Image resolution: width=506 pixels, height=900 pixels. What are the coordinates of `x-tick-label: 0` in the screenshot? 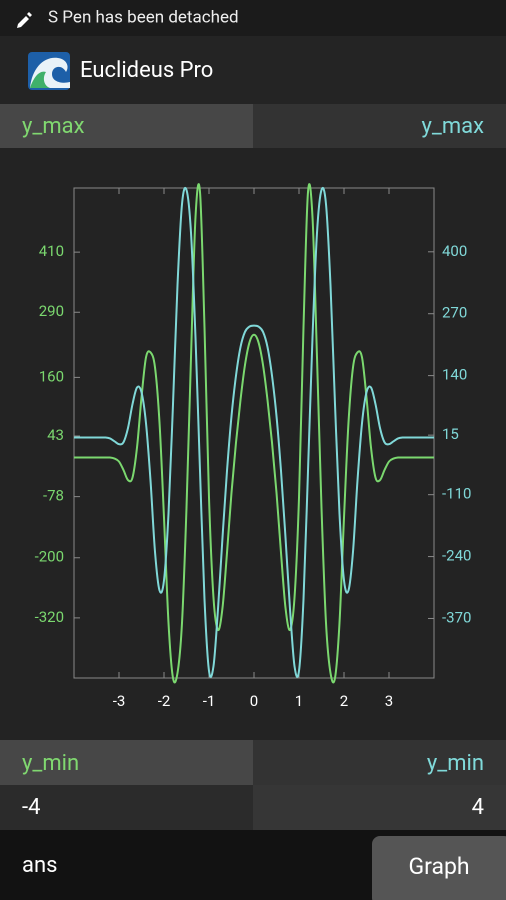 It's located at (254, 701).